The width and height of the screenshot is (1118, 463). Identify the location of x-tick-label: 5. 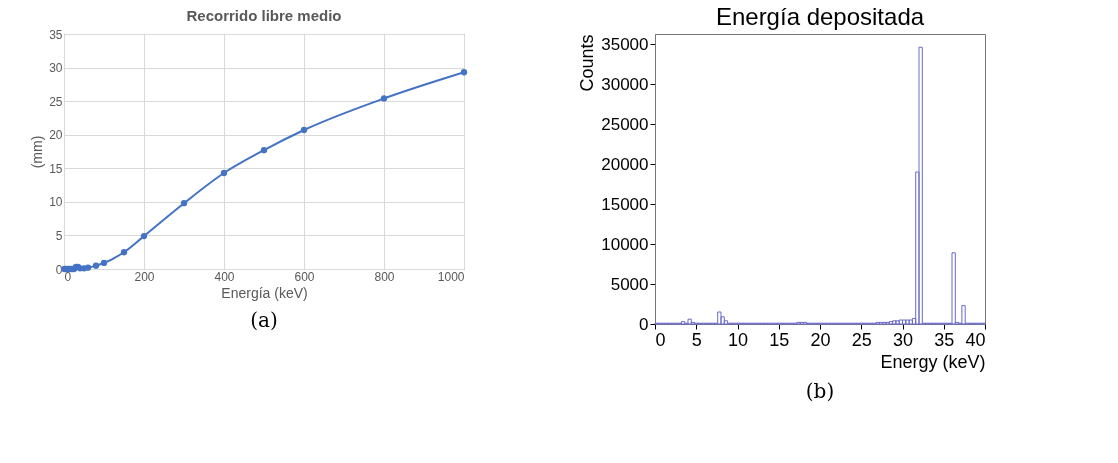
(696, 339).